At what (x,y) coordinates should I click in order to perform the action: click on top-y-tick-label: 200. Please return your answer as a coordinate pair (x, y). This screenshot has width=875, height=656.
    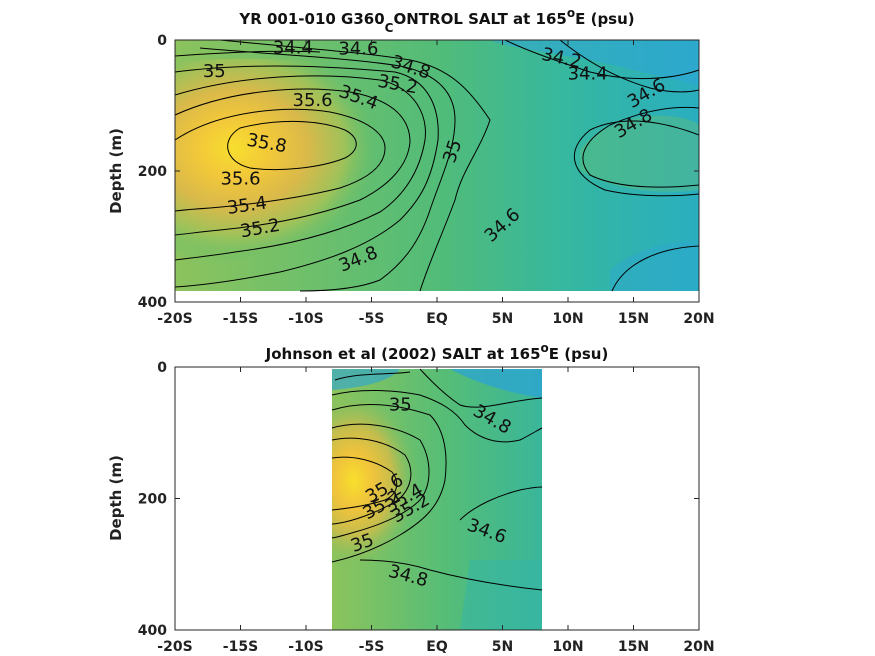
    Looking at the image, I should click on (152, 172).